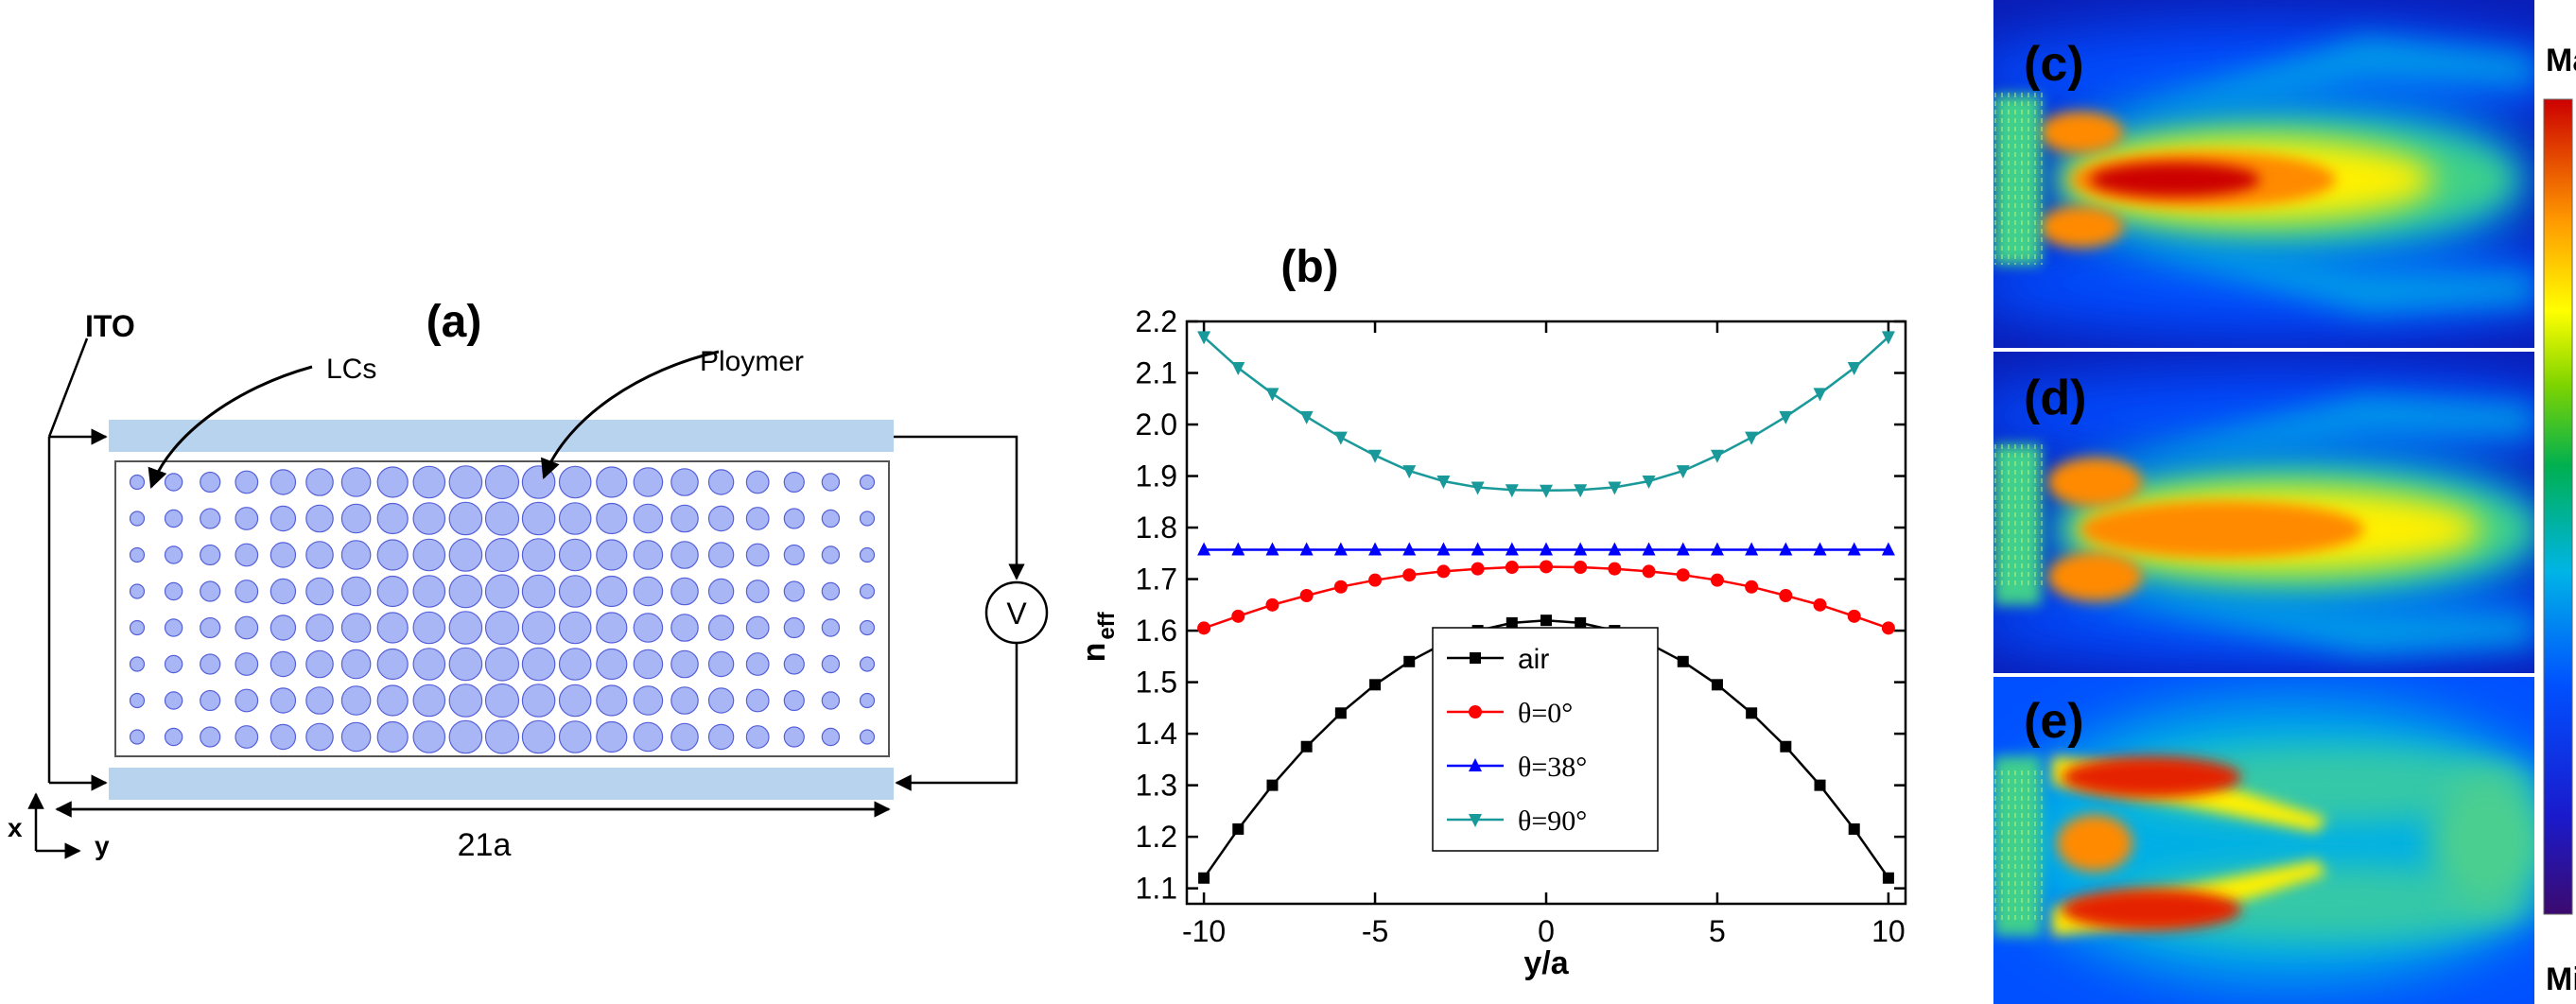 Image resolution: width=2576 pixels, height=1004 pixels. Describe the element at coordinates (1156, 734) in the screenshot. I see `y-tick-label: 1.4` at that location.